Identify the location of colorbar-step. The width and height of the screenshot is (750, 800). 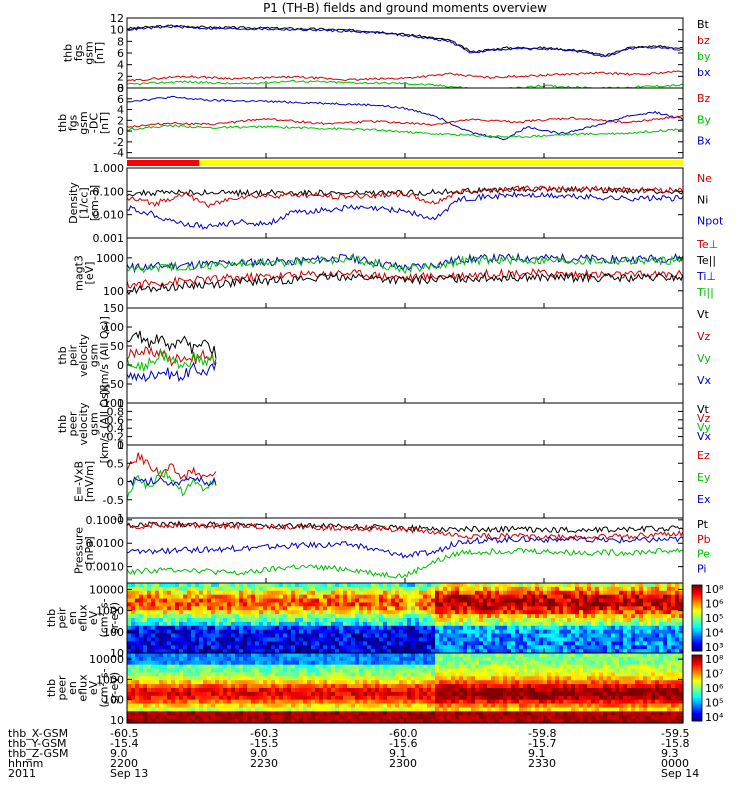
(697, 600).